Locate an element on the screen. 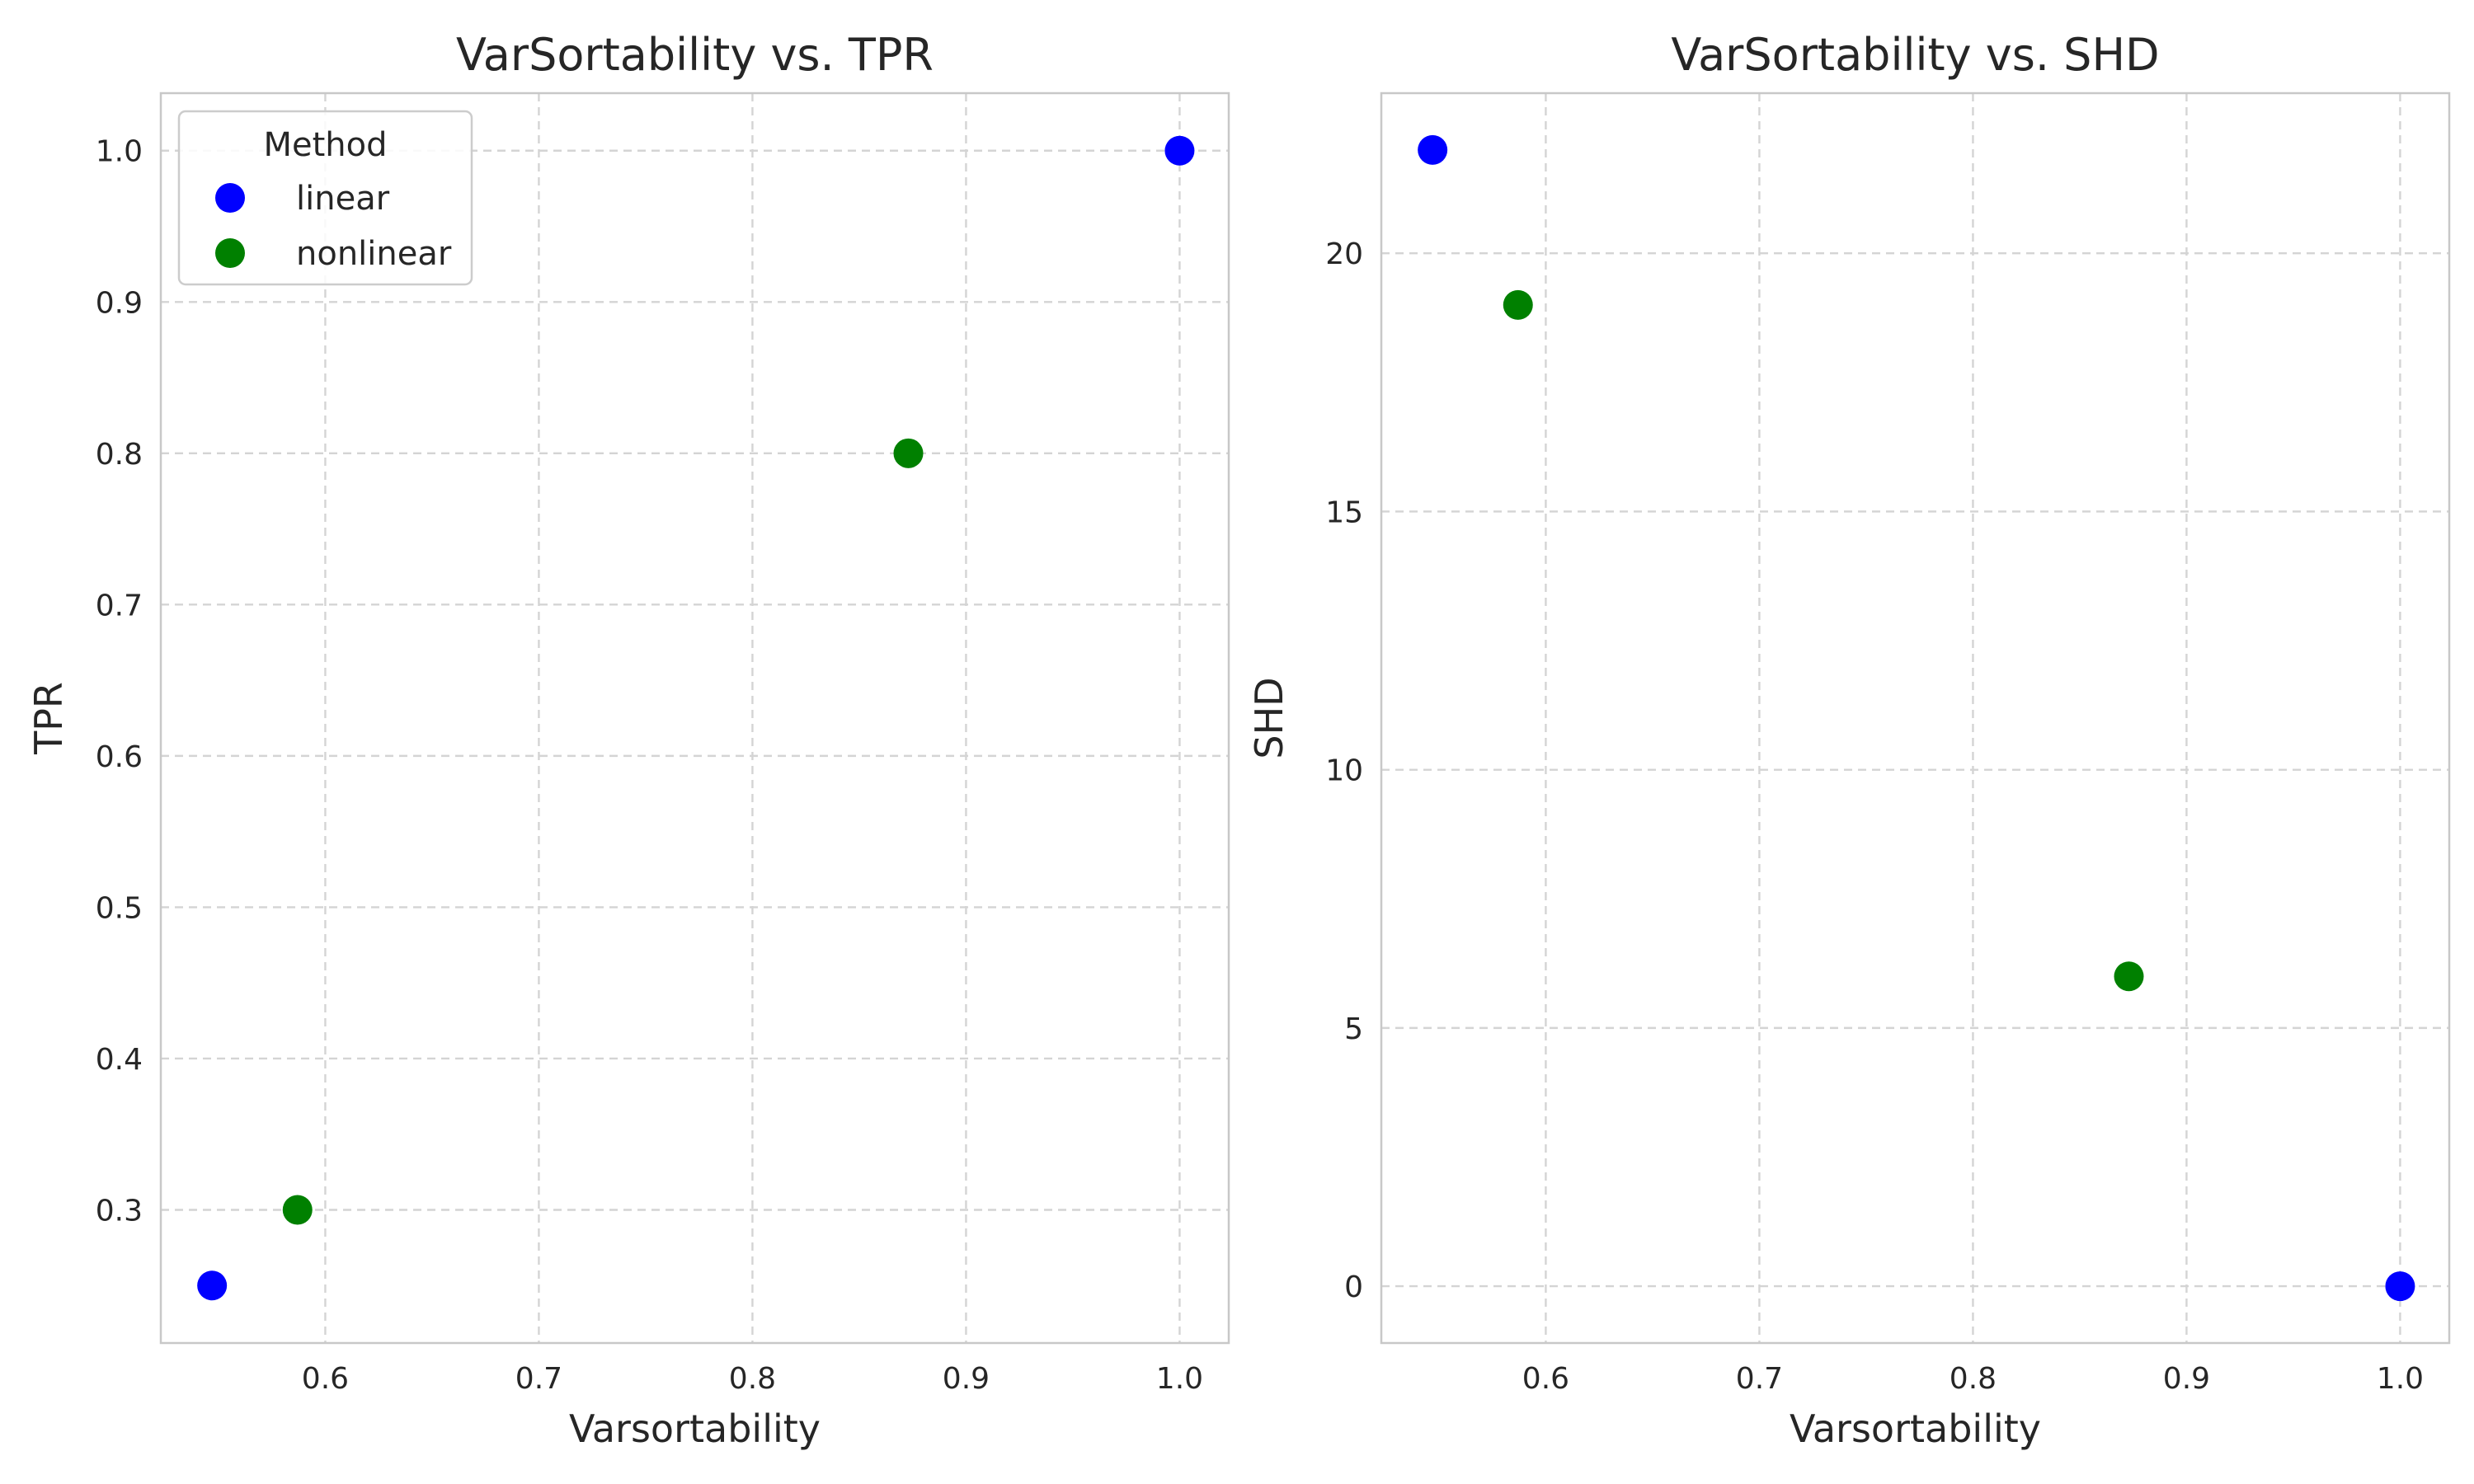 The width and height of the screenshot is (2474, 1484). y-axis-label: TPR is located at coordinates (48, 718).